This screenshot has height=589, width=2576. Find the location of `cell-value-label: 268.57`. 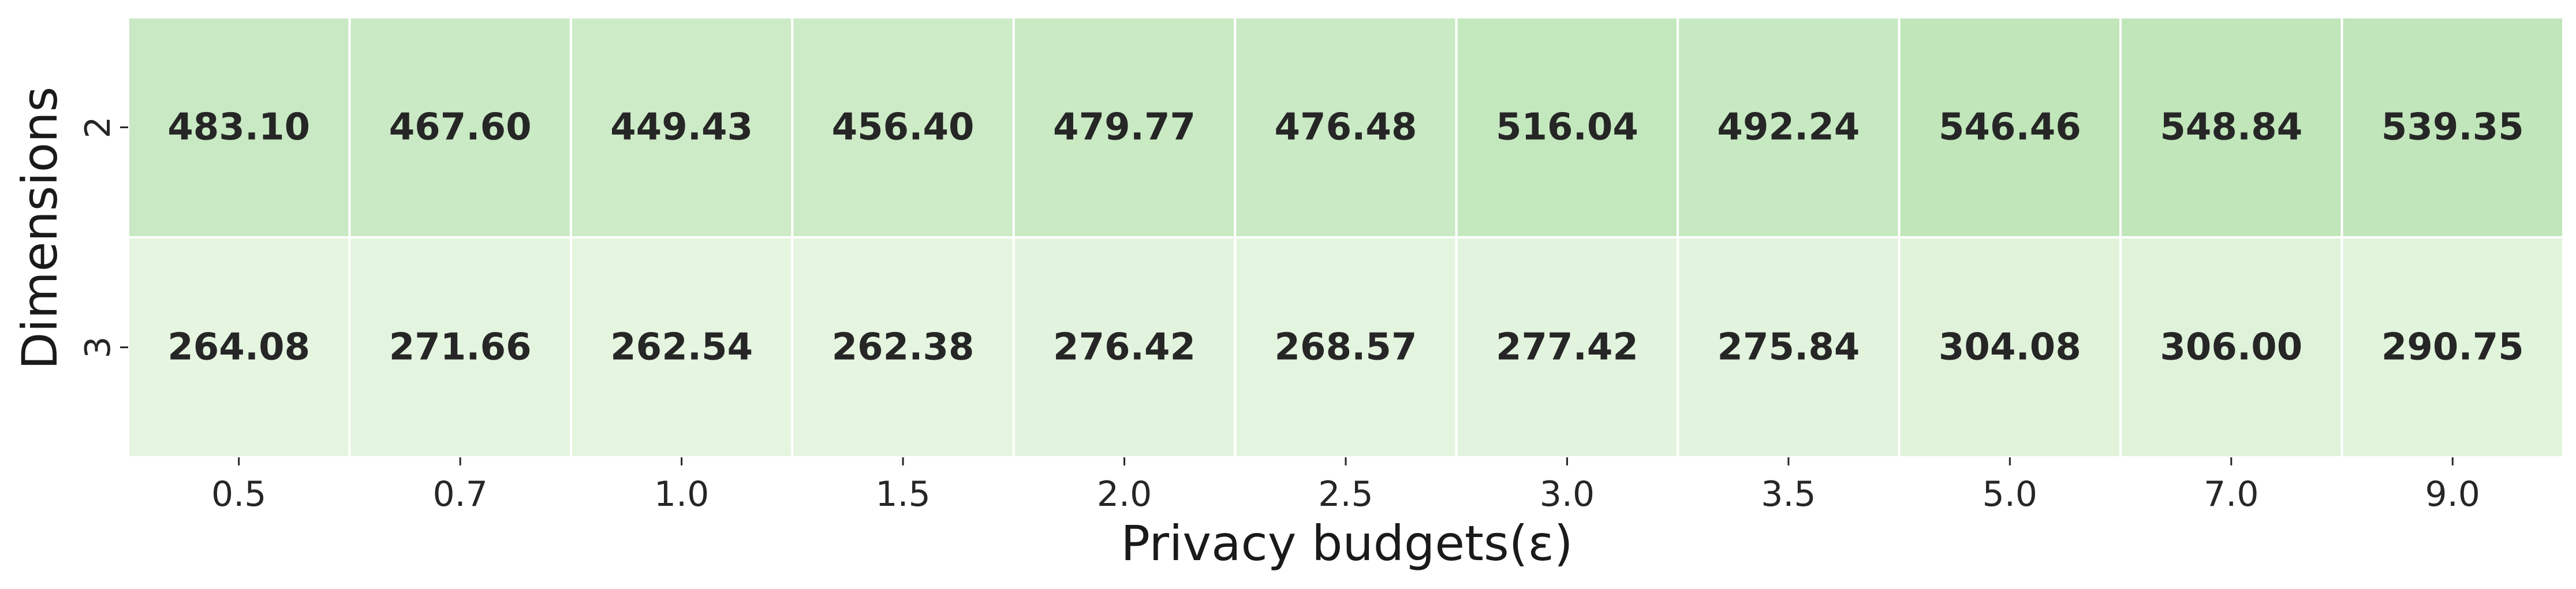

cell-value-label: 268.57 is located at coordinates (1346, 347).